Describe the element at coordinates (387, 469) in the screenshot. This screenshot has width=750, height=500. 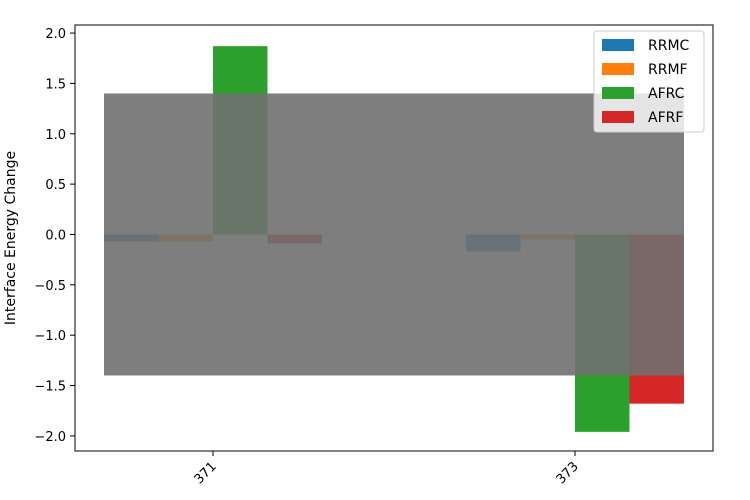
I see `x-axis: 371 373` at that location.